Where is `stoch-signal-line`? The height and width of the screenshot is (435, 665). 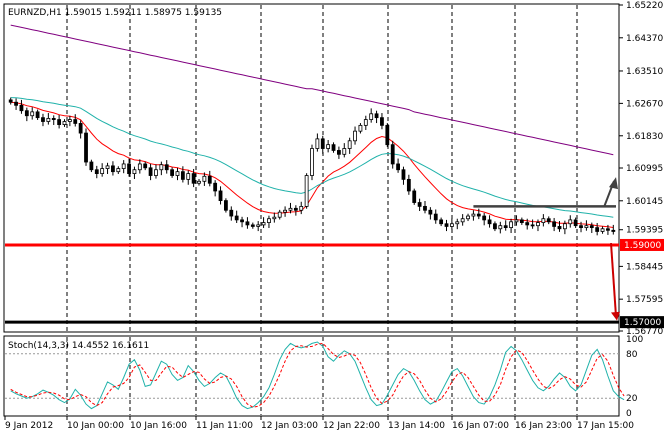
stoch-signal-line is located at coordinates (317, 375).